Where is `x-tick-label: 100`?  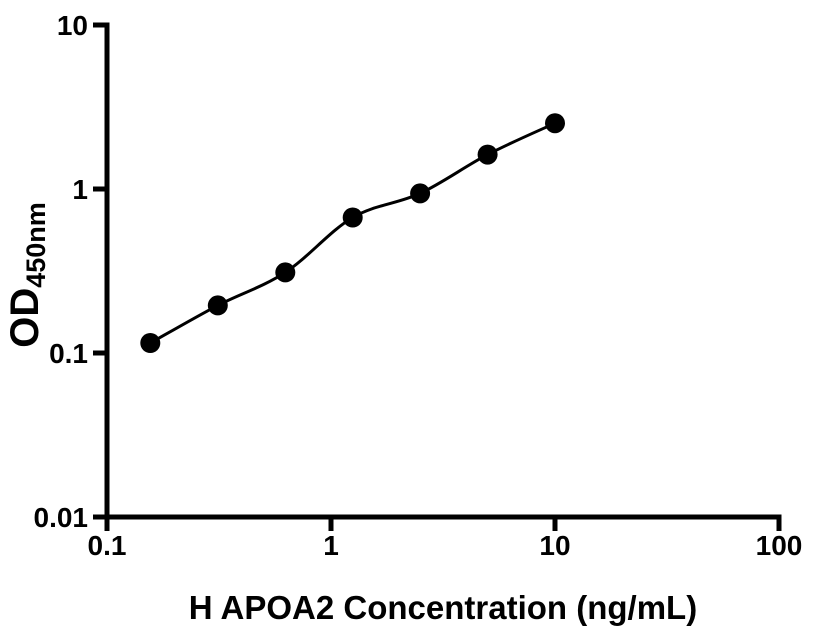
x-tick-label: 100 is located at coordinates (779, 545).